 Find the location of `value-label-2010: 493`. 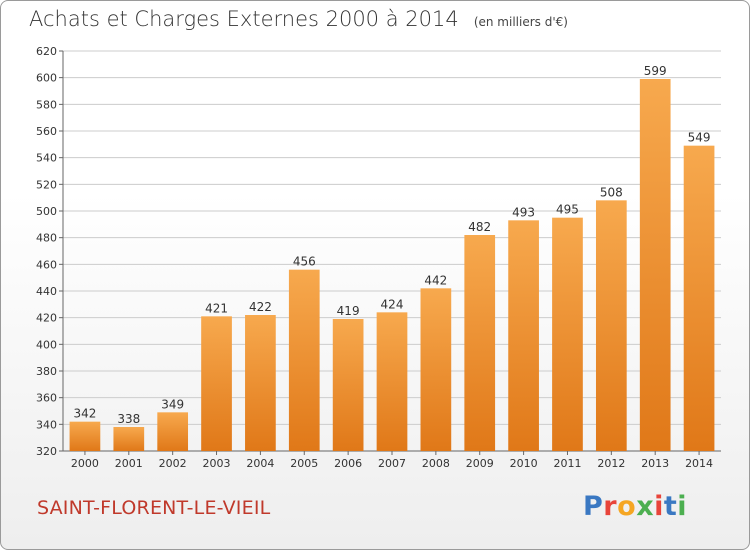

value-label-2010: 493 is located at coordinates (523, 212).